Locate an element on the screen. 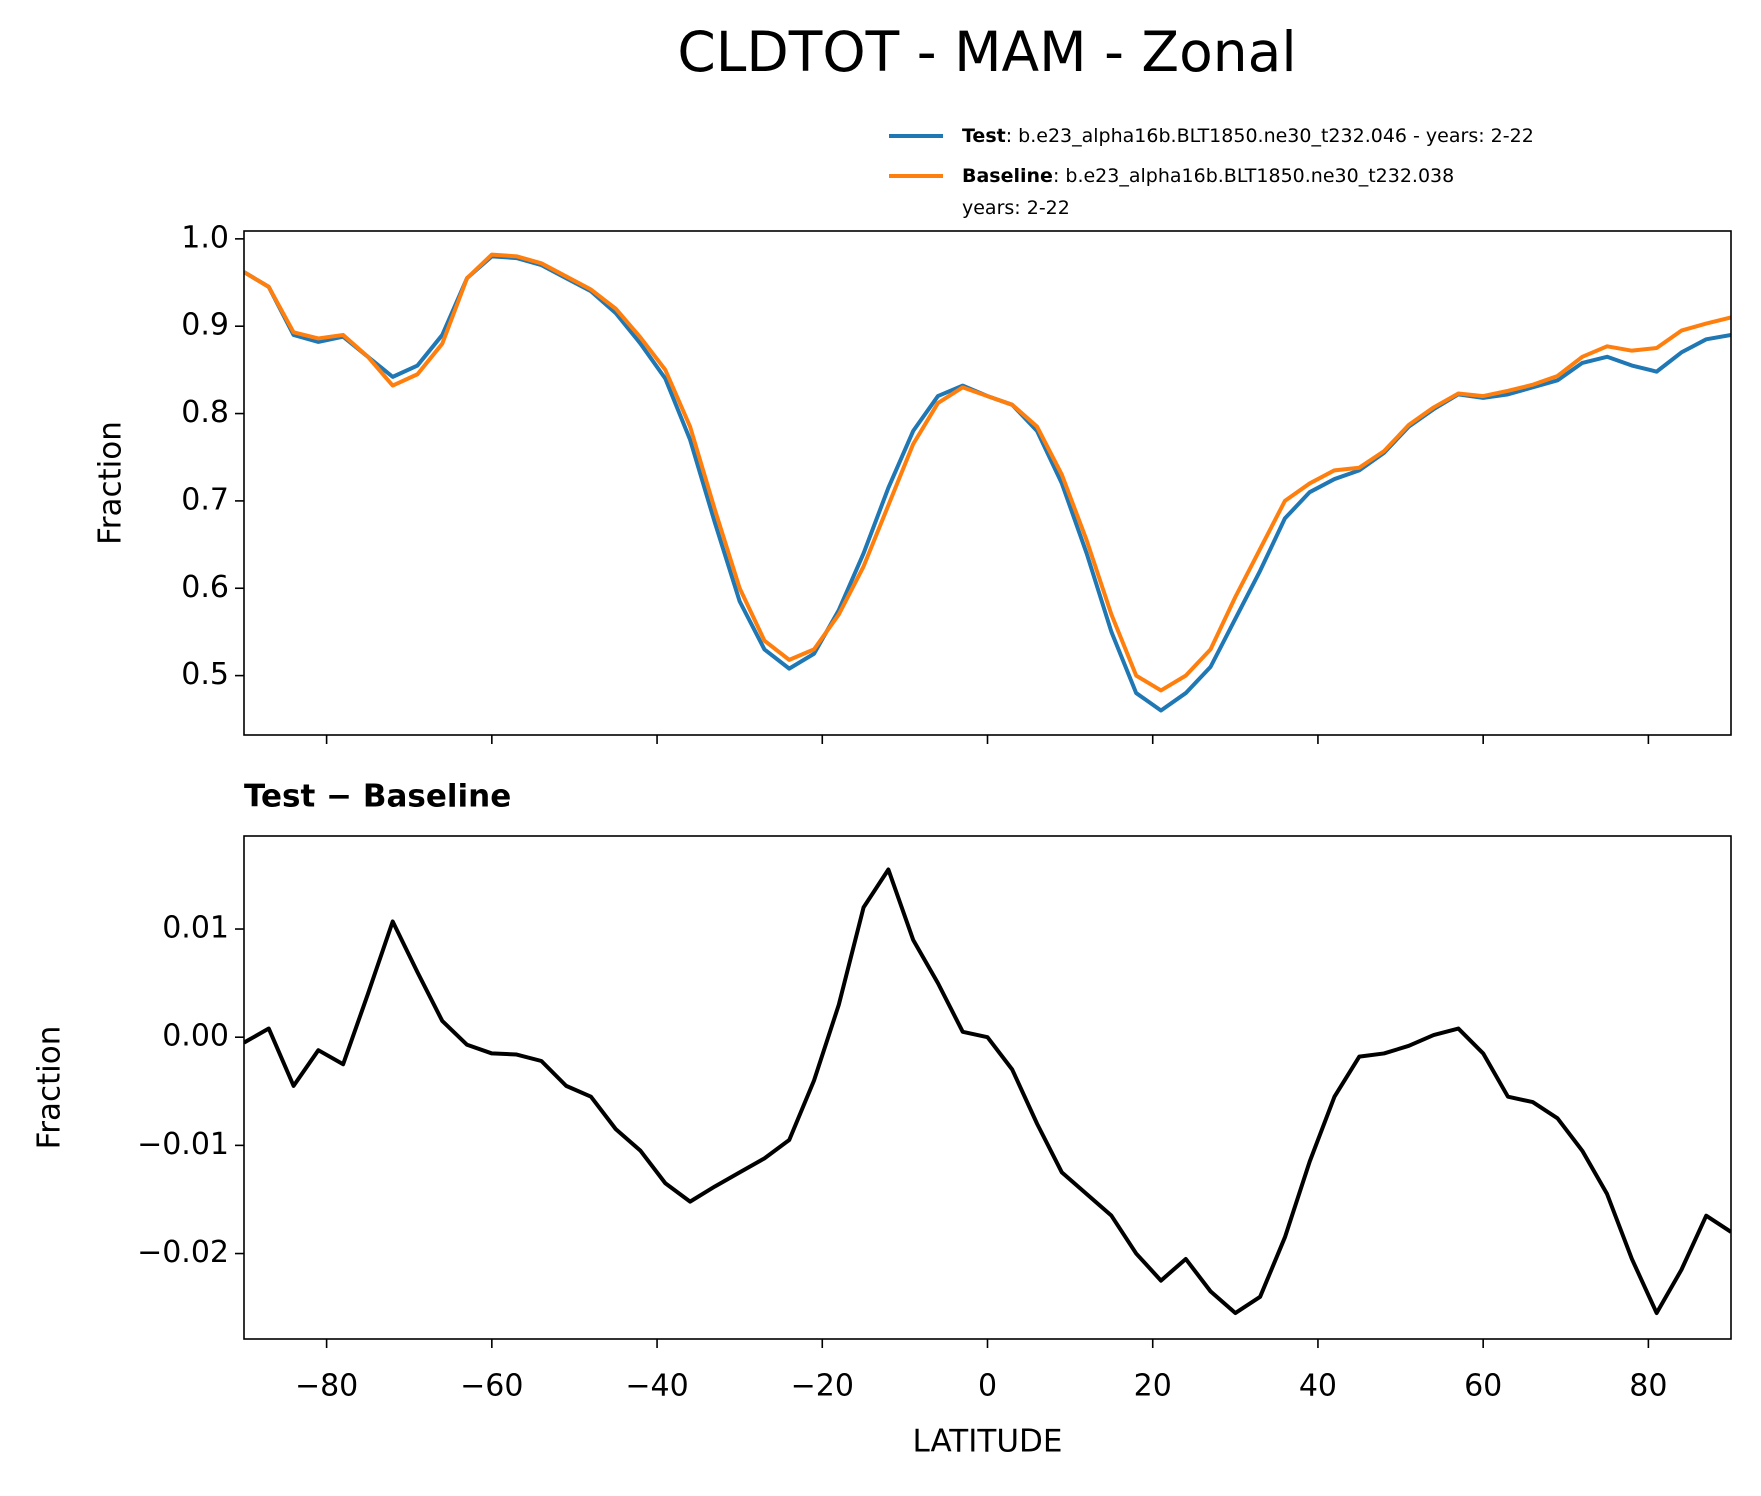  y-tick-label: 0.7 is located at coordinates (205, 499).